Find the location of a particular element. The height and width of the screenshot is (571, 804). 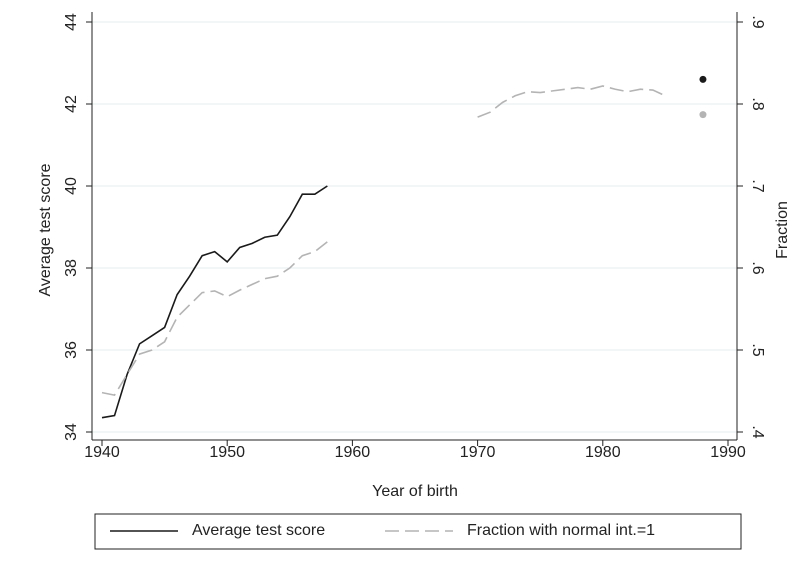

y2-tick-label: .4 is located at coordinates (757, 431).